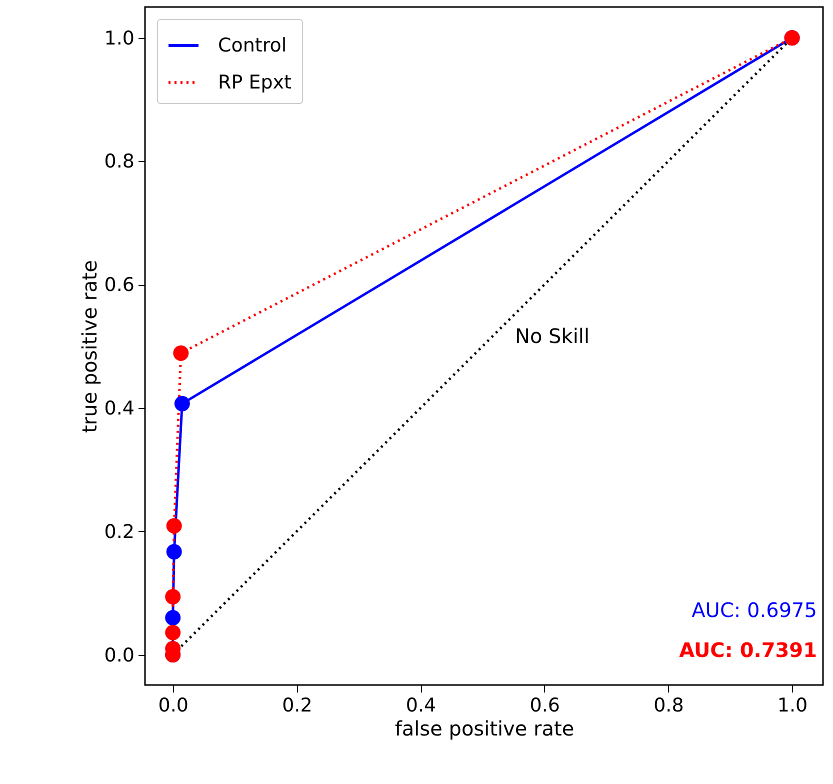  Describe the element at coordinates (754, 610) in the screenshot. I see `annotation: AUC: 0.6975` at that location.